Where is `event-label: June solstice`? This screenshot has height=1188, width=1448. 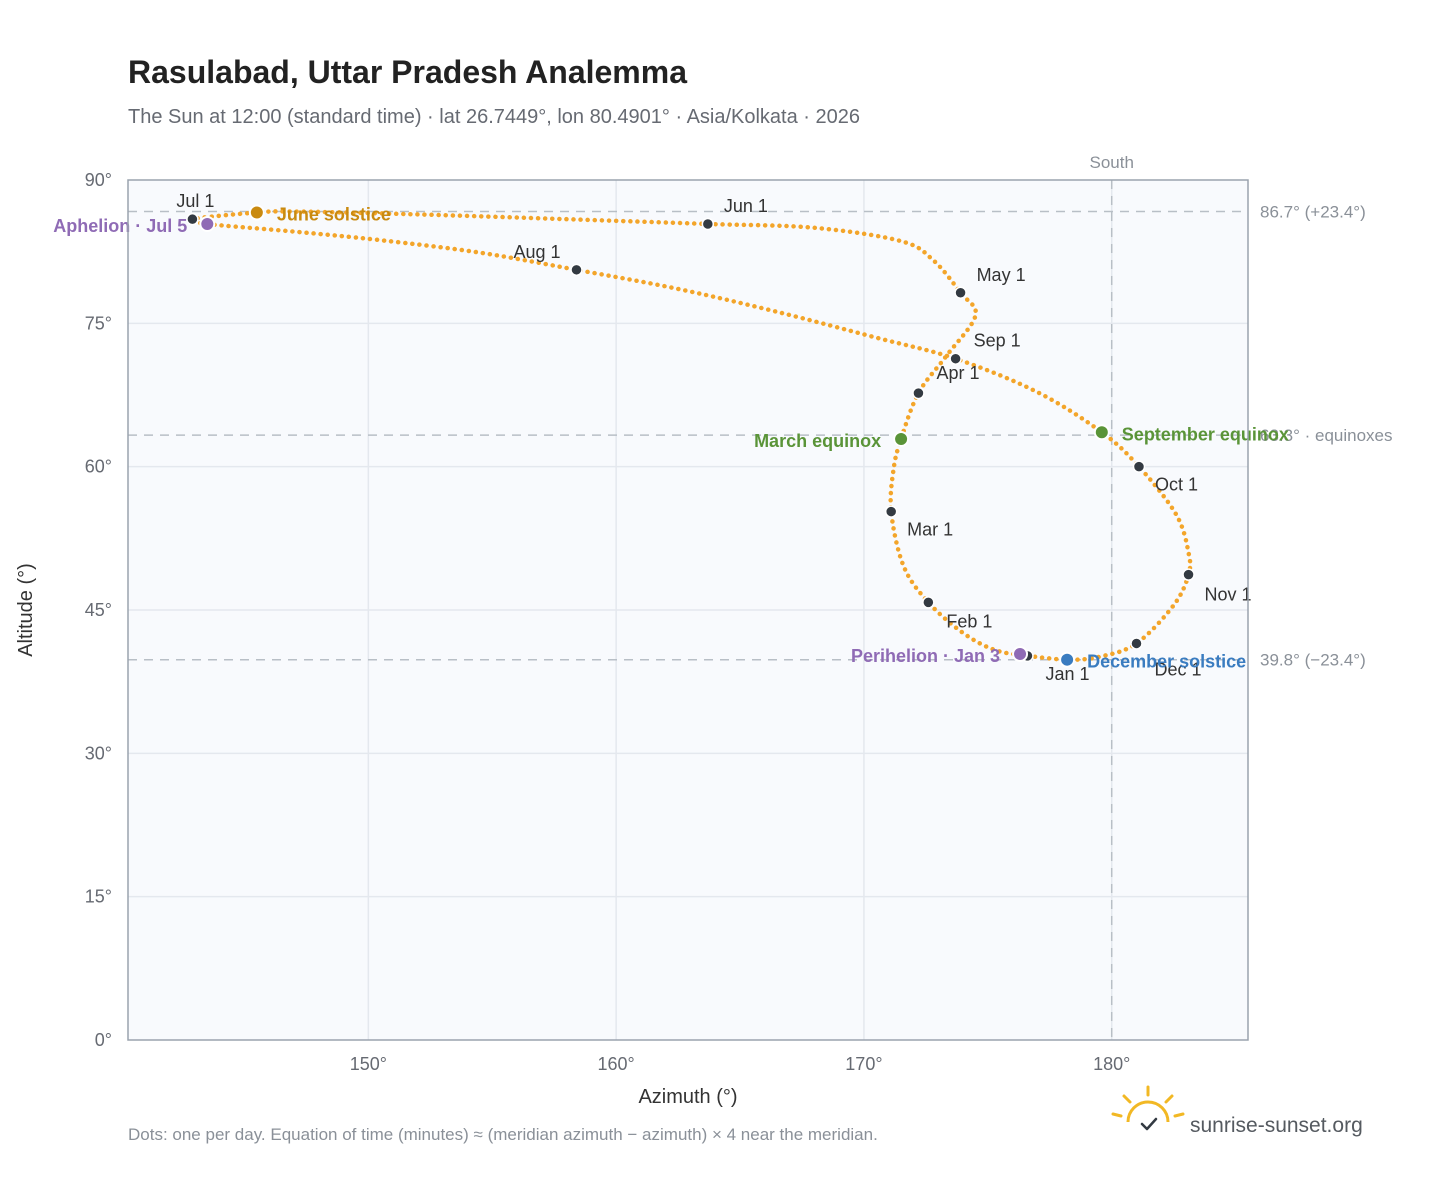 event-label: June solstice is located at coordinates (334, 214).